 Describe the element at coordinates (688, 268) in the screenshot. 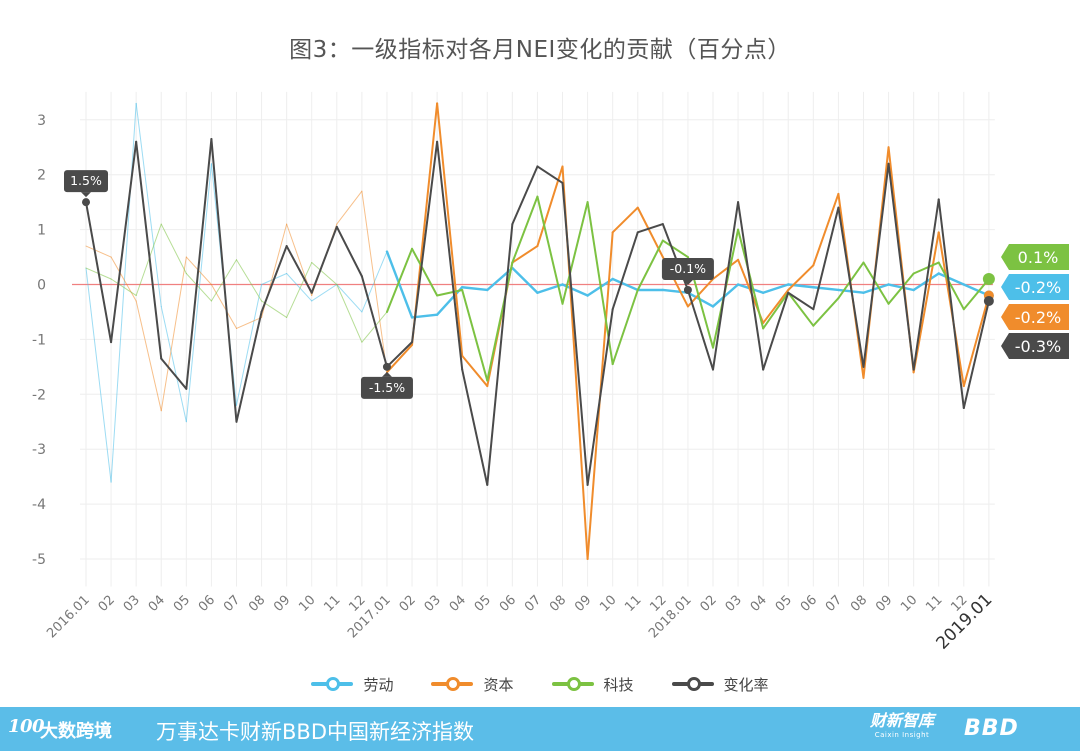

I see `callout-label: -0.1%` at that location.